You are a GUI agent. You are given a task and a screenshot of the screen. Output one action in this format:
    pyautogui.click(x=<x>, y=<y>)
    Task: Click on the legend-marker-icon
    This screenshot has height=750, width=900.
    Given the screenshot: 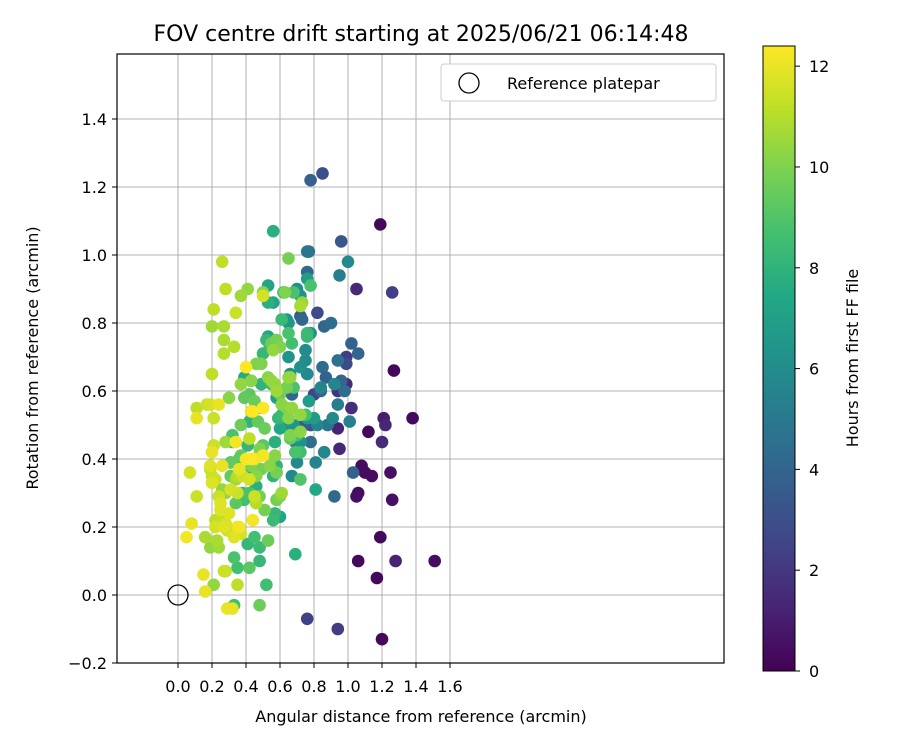 What is the action you would take?
    pyautogui.click(x=469, y=83)
    